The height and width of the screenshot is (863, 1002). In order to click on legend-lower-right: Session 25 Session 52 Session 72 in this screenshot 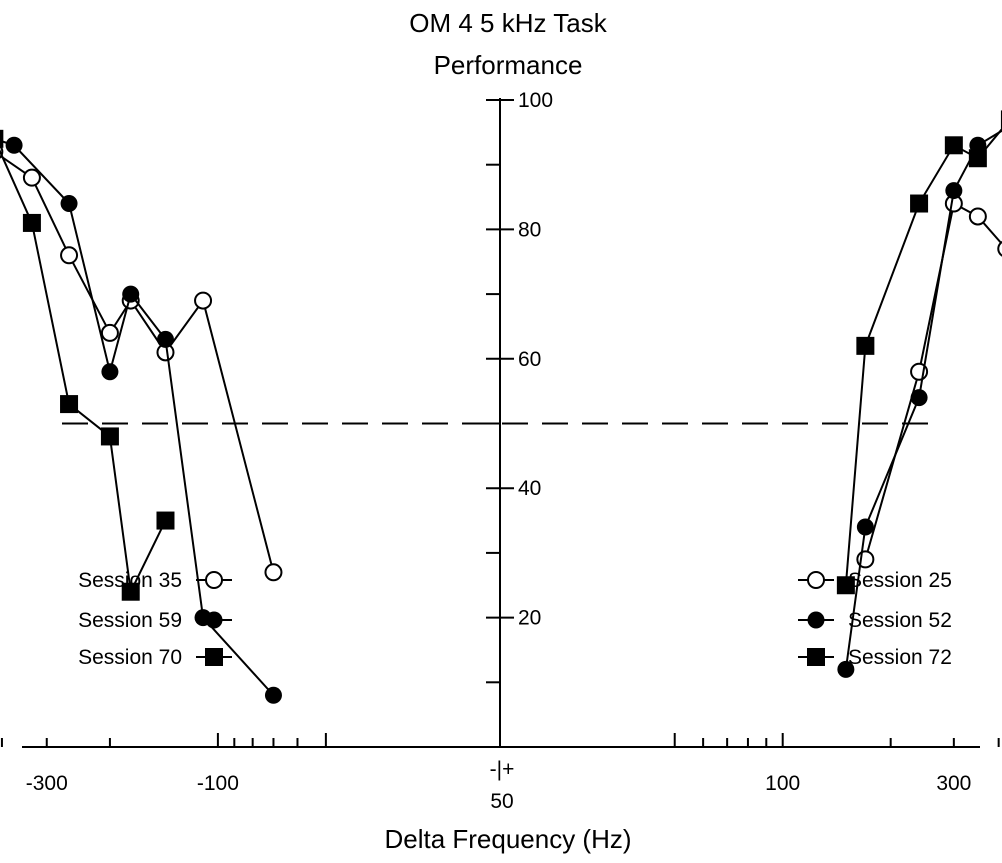, I will do `click(875, 619)`.